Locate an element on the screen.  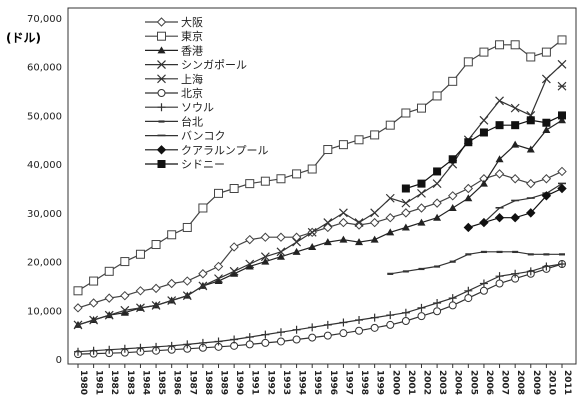
x-tick-label: 2000 is located at coordinates (395, 382).